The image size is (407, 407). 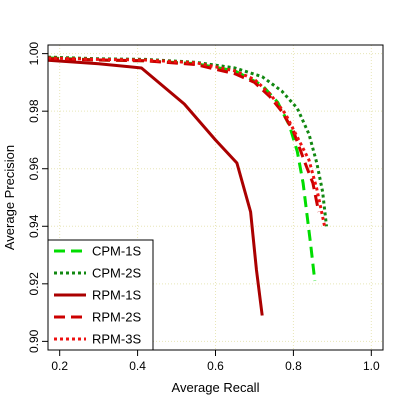 I want to click on y-tick-label: 0.96, so click(x=34, y=169).